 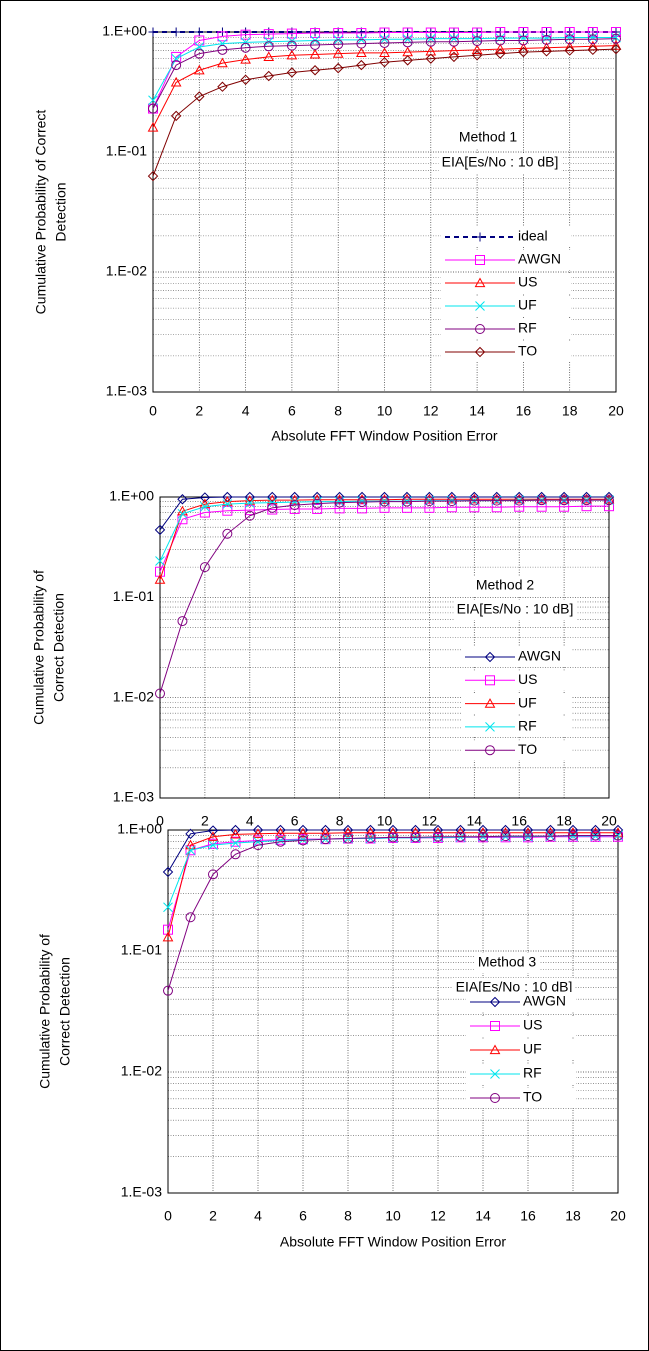 What do you see at coordinates (516, 657) in the screenshot?
I see `legend-item: AWGN` at bounding box center [516, 657].